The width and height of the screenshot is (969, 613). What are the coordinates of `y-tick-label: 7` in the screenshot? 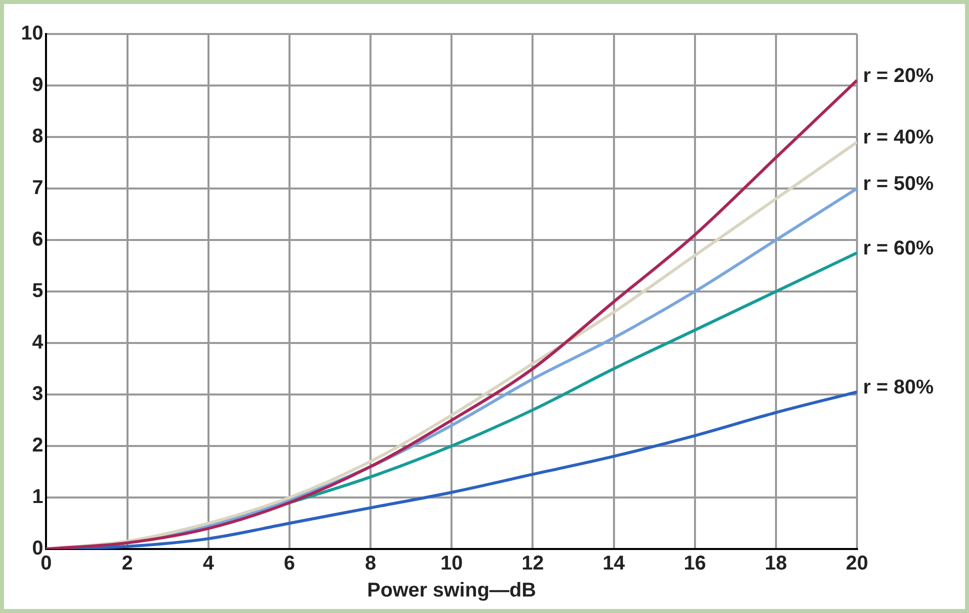 It's located at (38, 188).